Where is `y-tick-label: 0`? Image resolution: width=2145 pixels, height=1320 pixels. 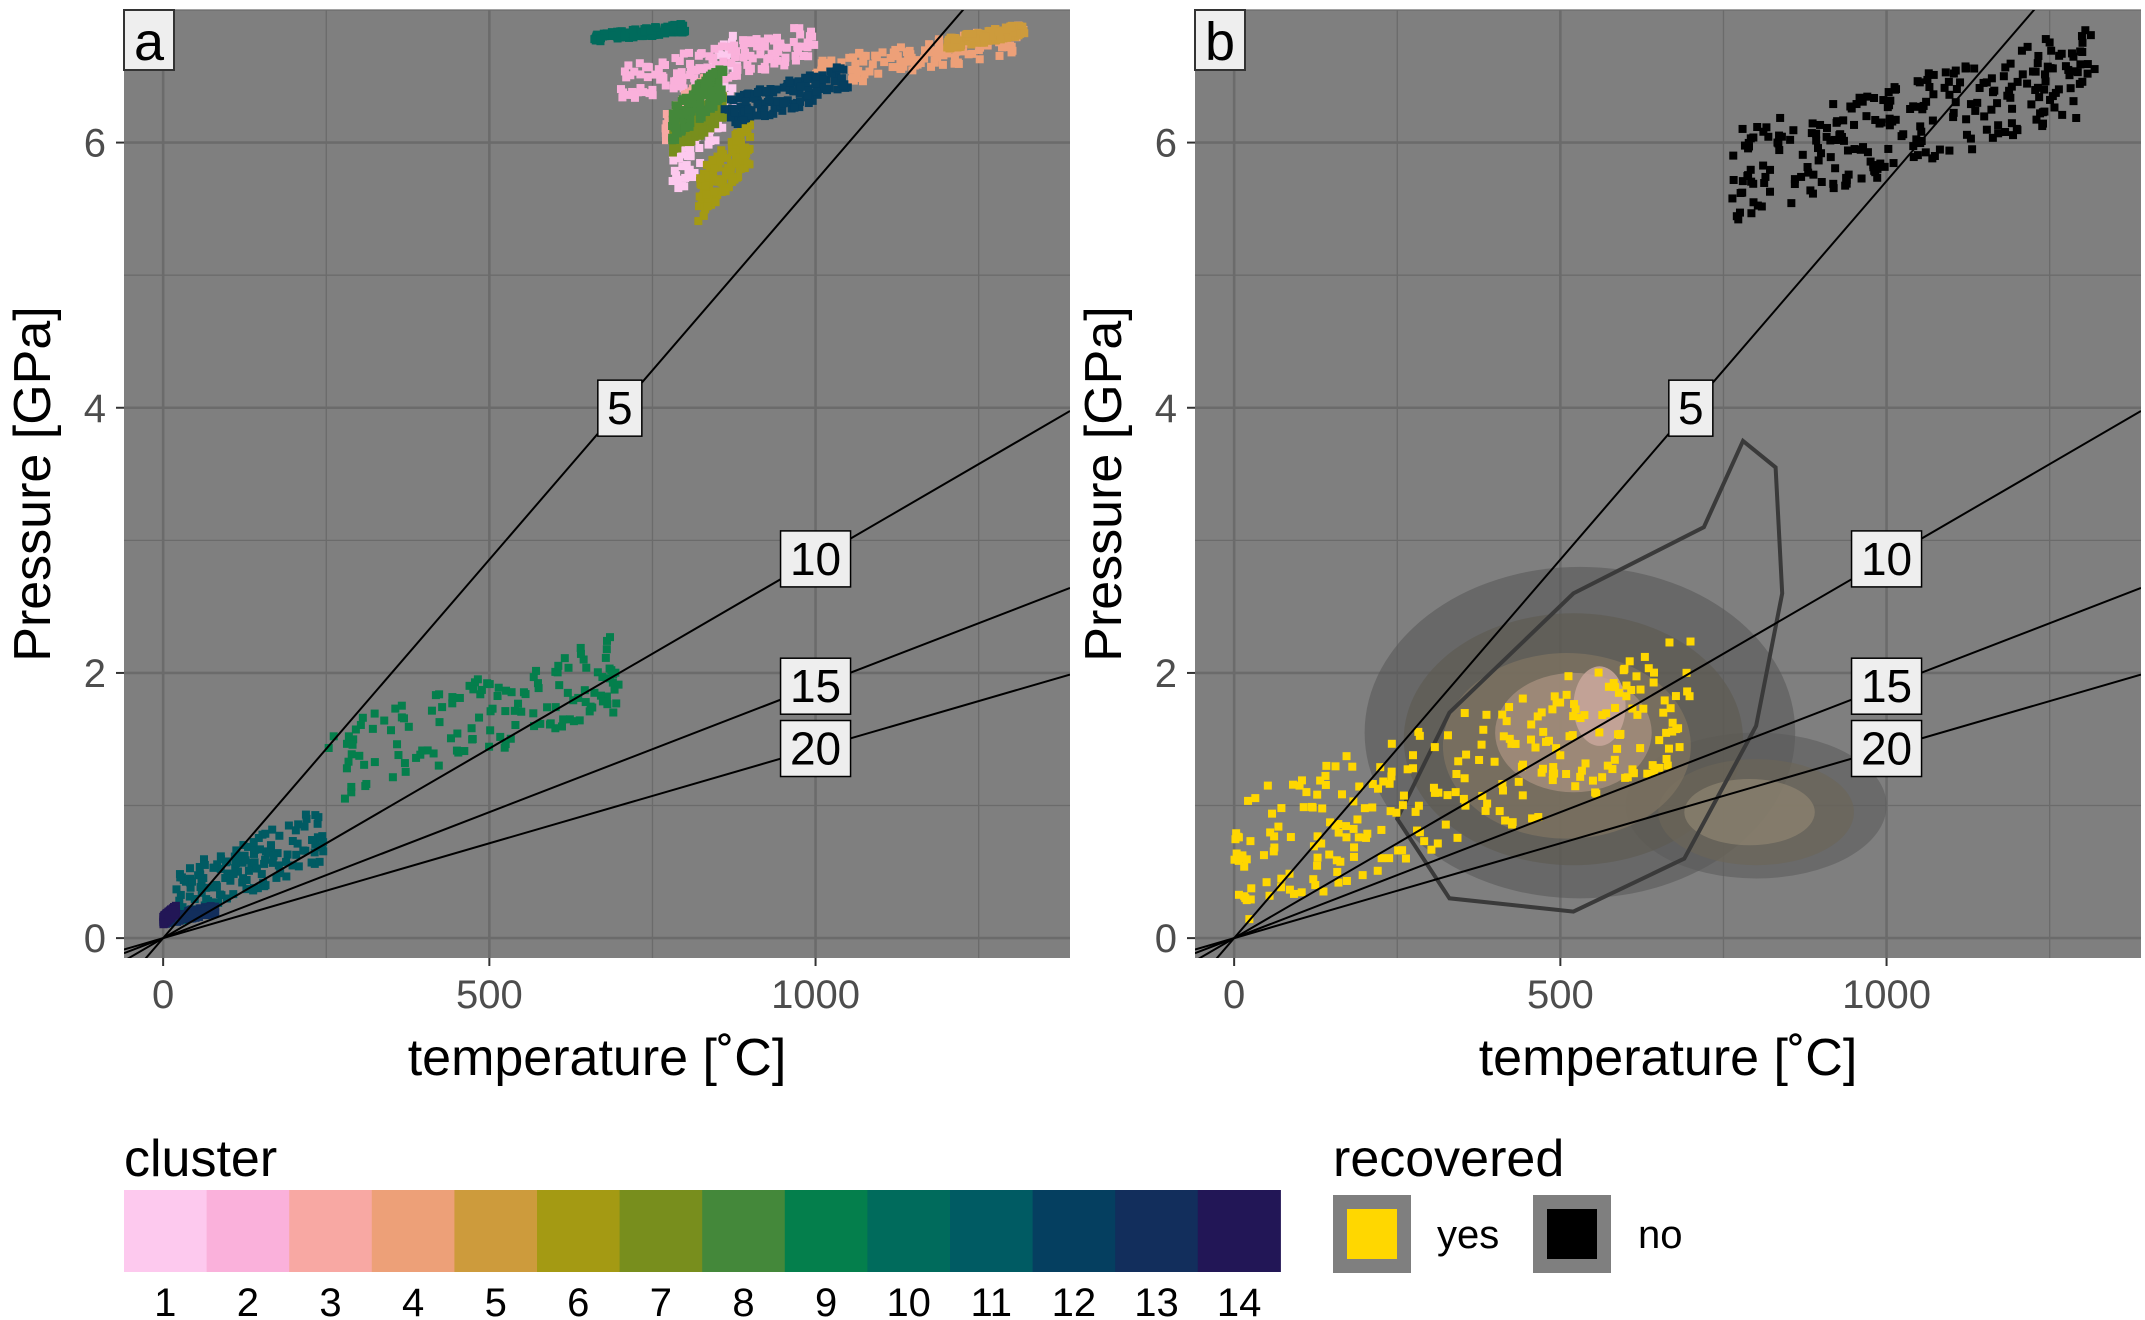 y-tick-label: 0 is located at coordinates (95, 939).